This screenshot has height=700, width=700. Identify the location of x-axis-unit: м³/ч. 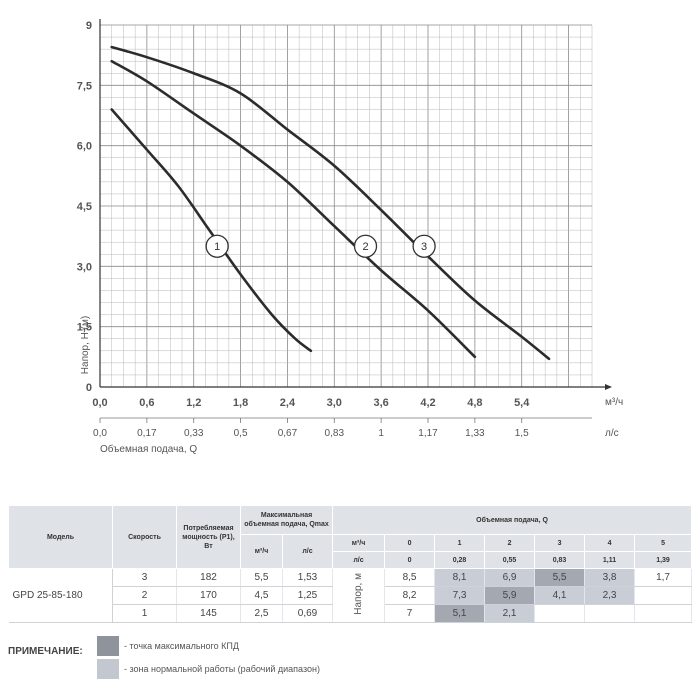
(614, 402).